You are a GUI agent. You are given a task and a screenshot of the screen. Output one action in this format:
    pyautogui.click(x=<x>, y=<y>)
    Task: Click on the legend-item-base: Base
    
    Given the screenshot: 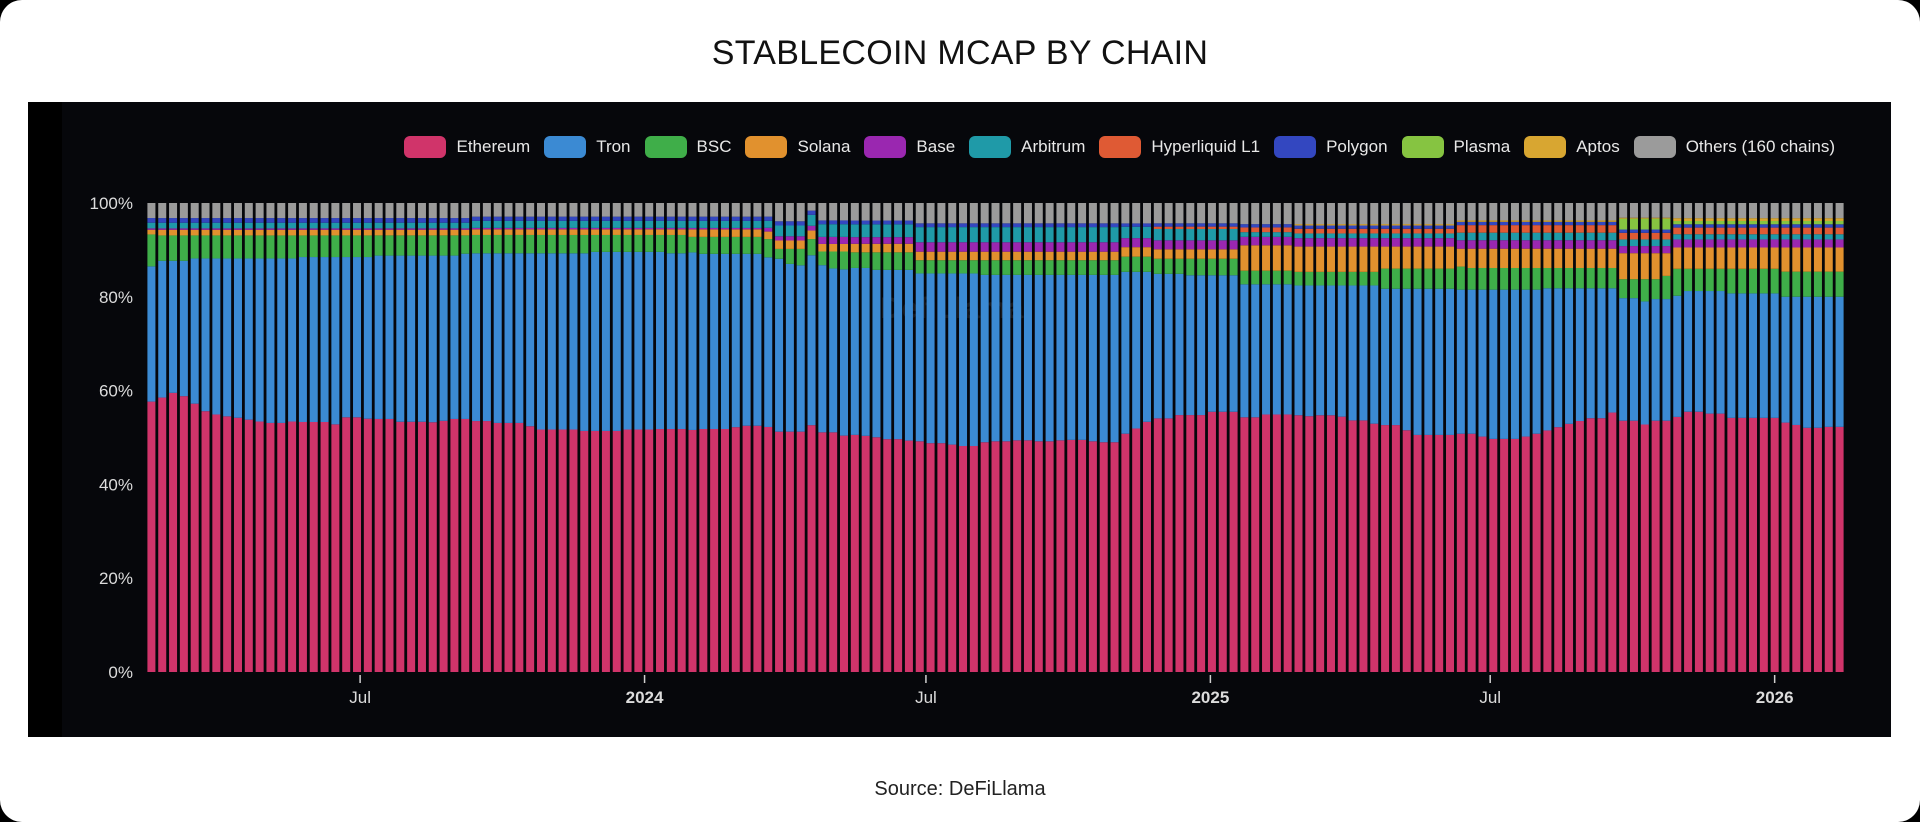 What is the action you would take?
    pyautogui.click(x=909, y=147)
    